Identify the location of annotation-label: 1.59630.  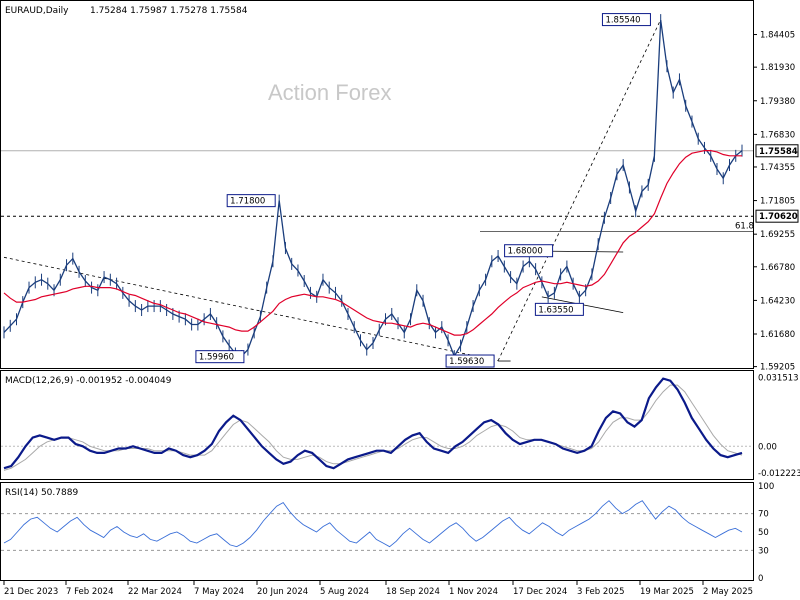
(466, 362).